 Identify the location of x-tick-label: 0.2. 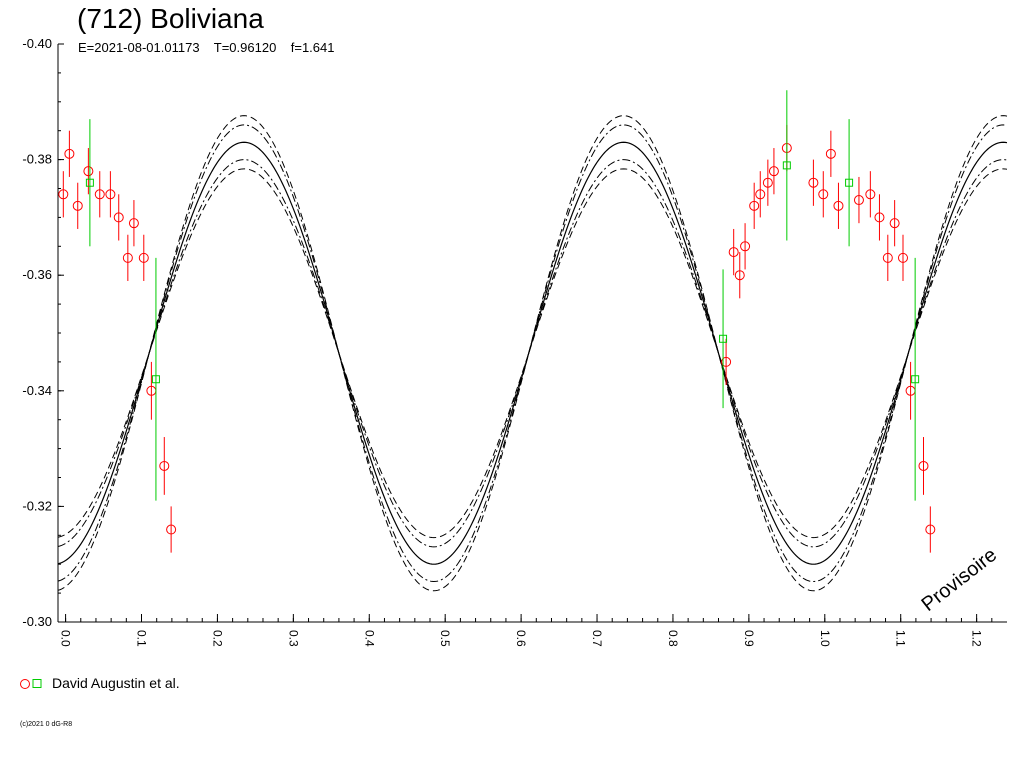
(217, 638).